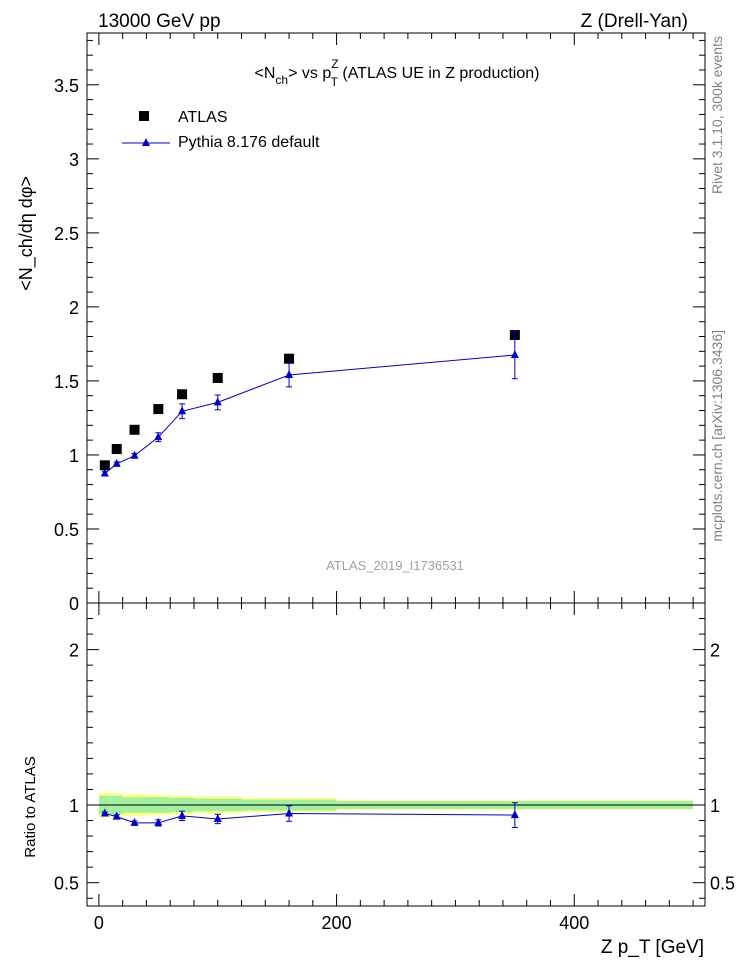 The width and height of the screenshot is (746, 972). What do you see at coordinates (309, 73) in the screenshot?
I see `plot-title-mid: > vs p` at bounding box center [309, 73].